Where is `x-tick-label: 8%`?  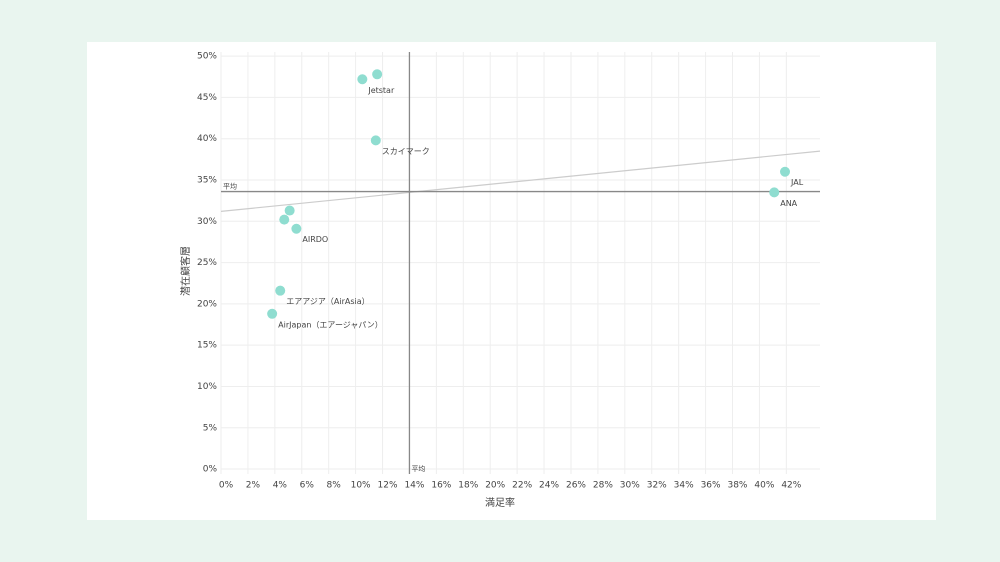
x-tick-label: 8% is located at coordinates (334, 486).